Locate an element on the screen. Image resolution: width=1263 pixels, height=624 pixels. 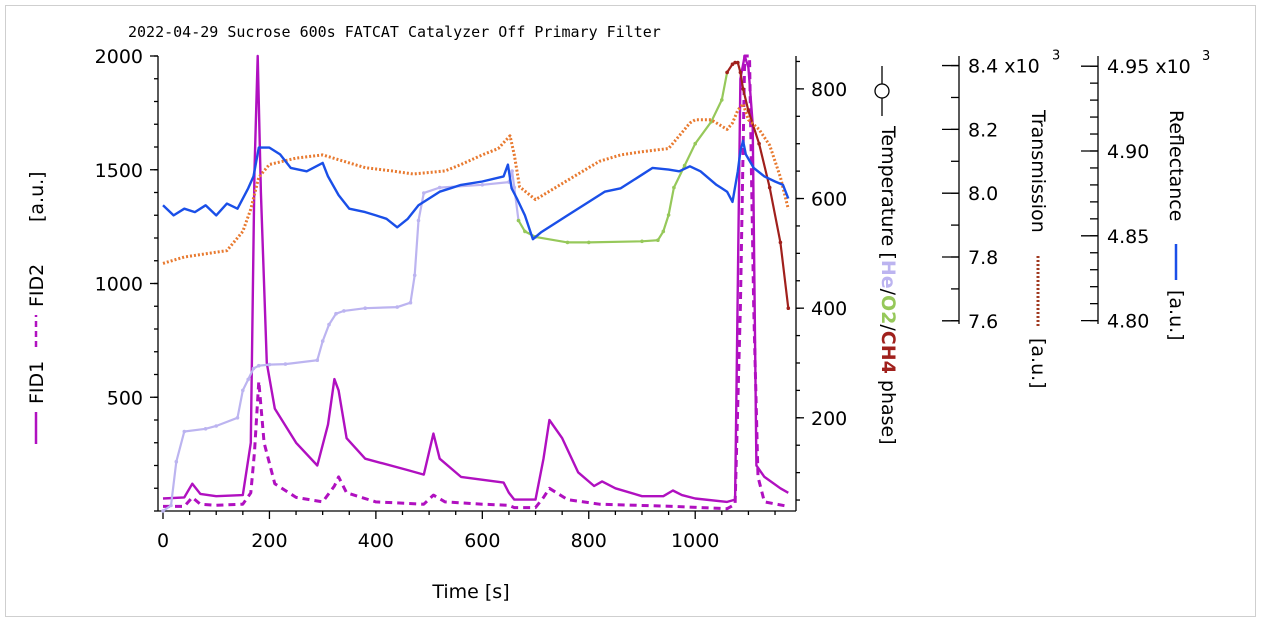
reflectance-tick-label-3: 4.95 x10 is located at coordinates (1149, 67).